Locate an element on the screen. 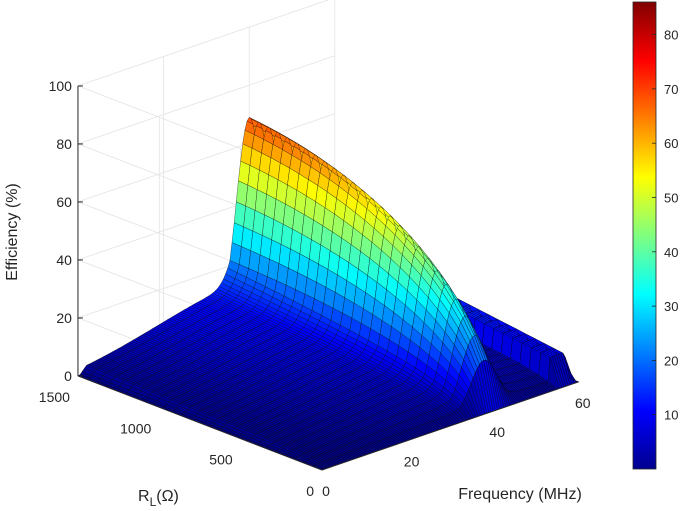 The image size is (685, 511). z-tick-label: 80 is located at coordinates (64, 144).